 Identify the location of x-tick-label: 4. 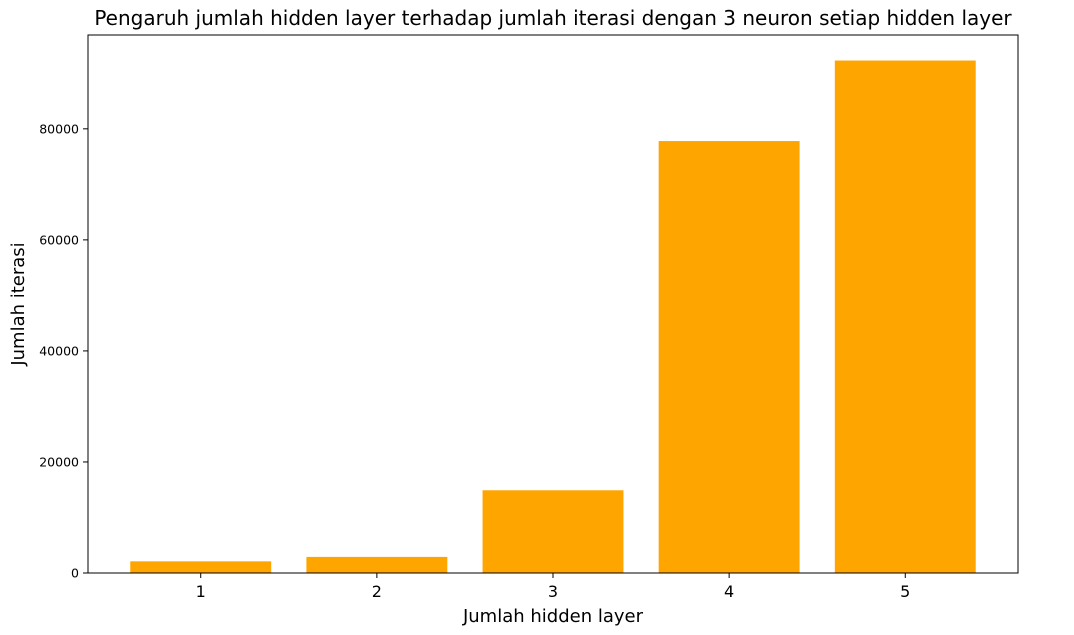
(729, 591).